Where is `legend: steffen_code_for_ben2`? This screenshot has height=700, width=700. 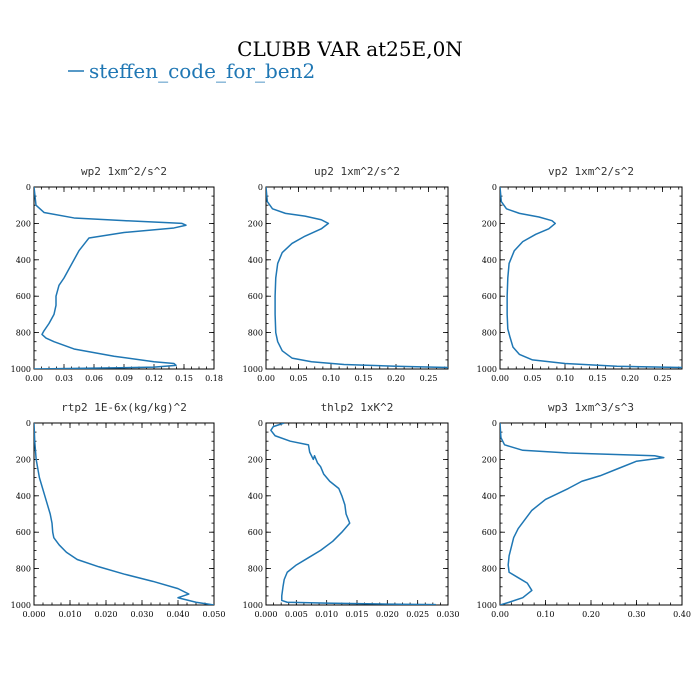 legend: steffen_code_for_ben2 is located at coordinates (191, 71).